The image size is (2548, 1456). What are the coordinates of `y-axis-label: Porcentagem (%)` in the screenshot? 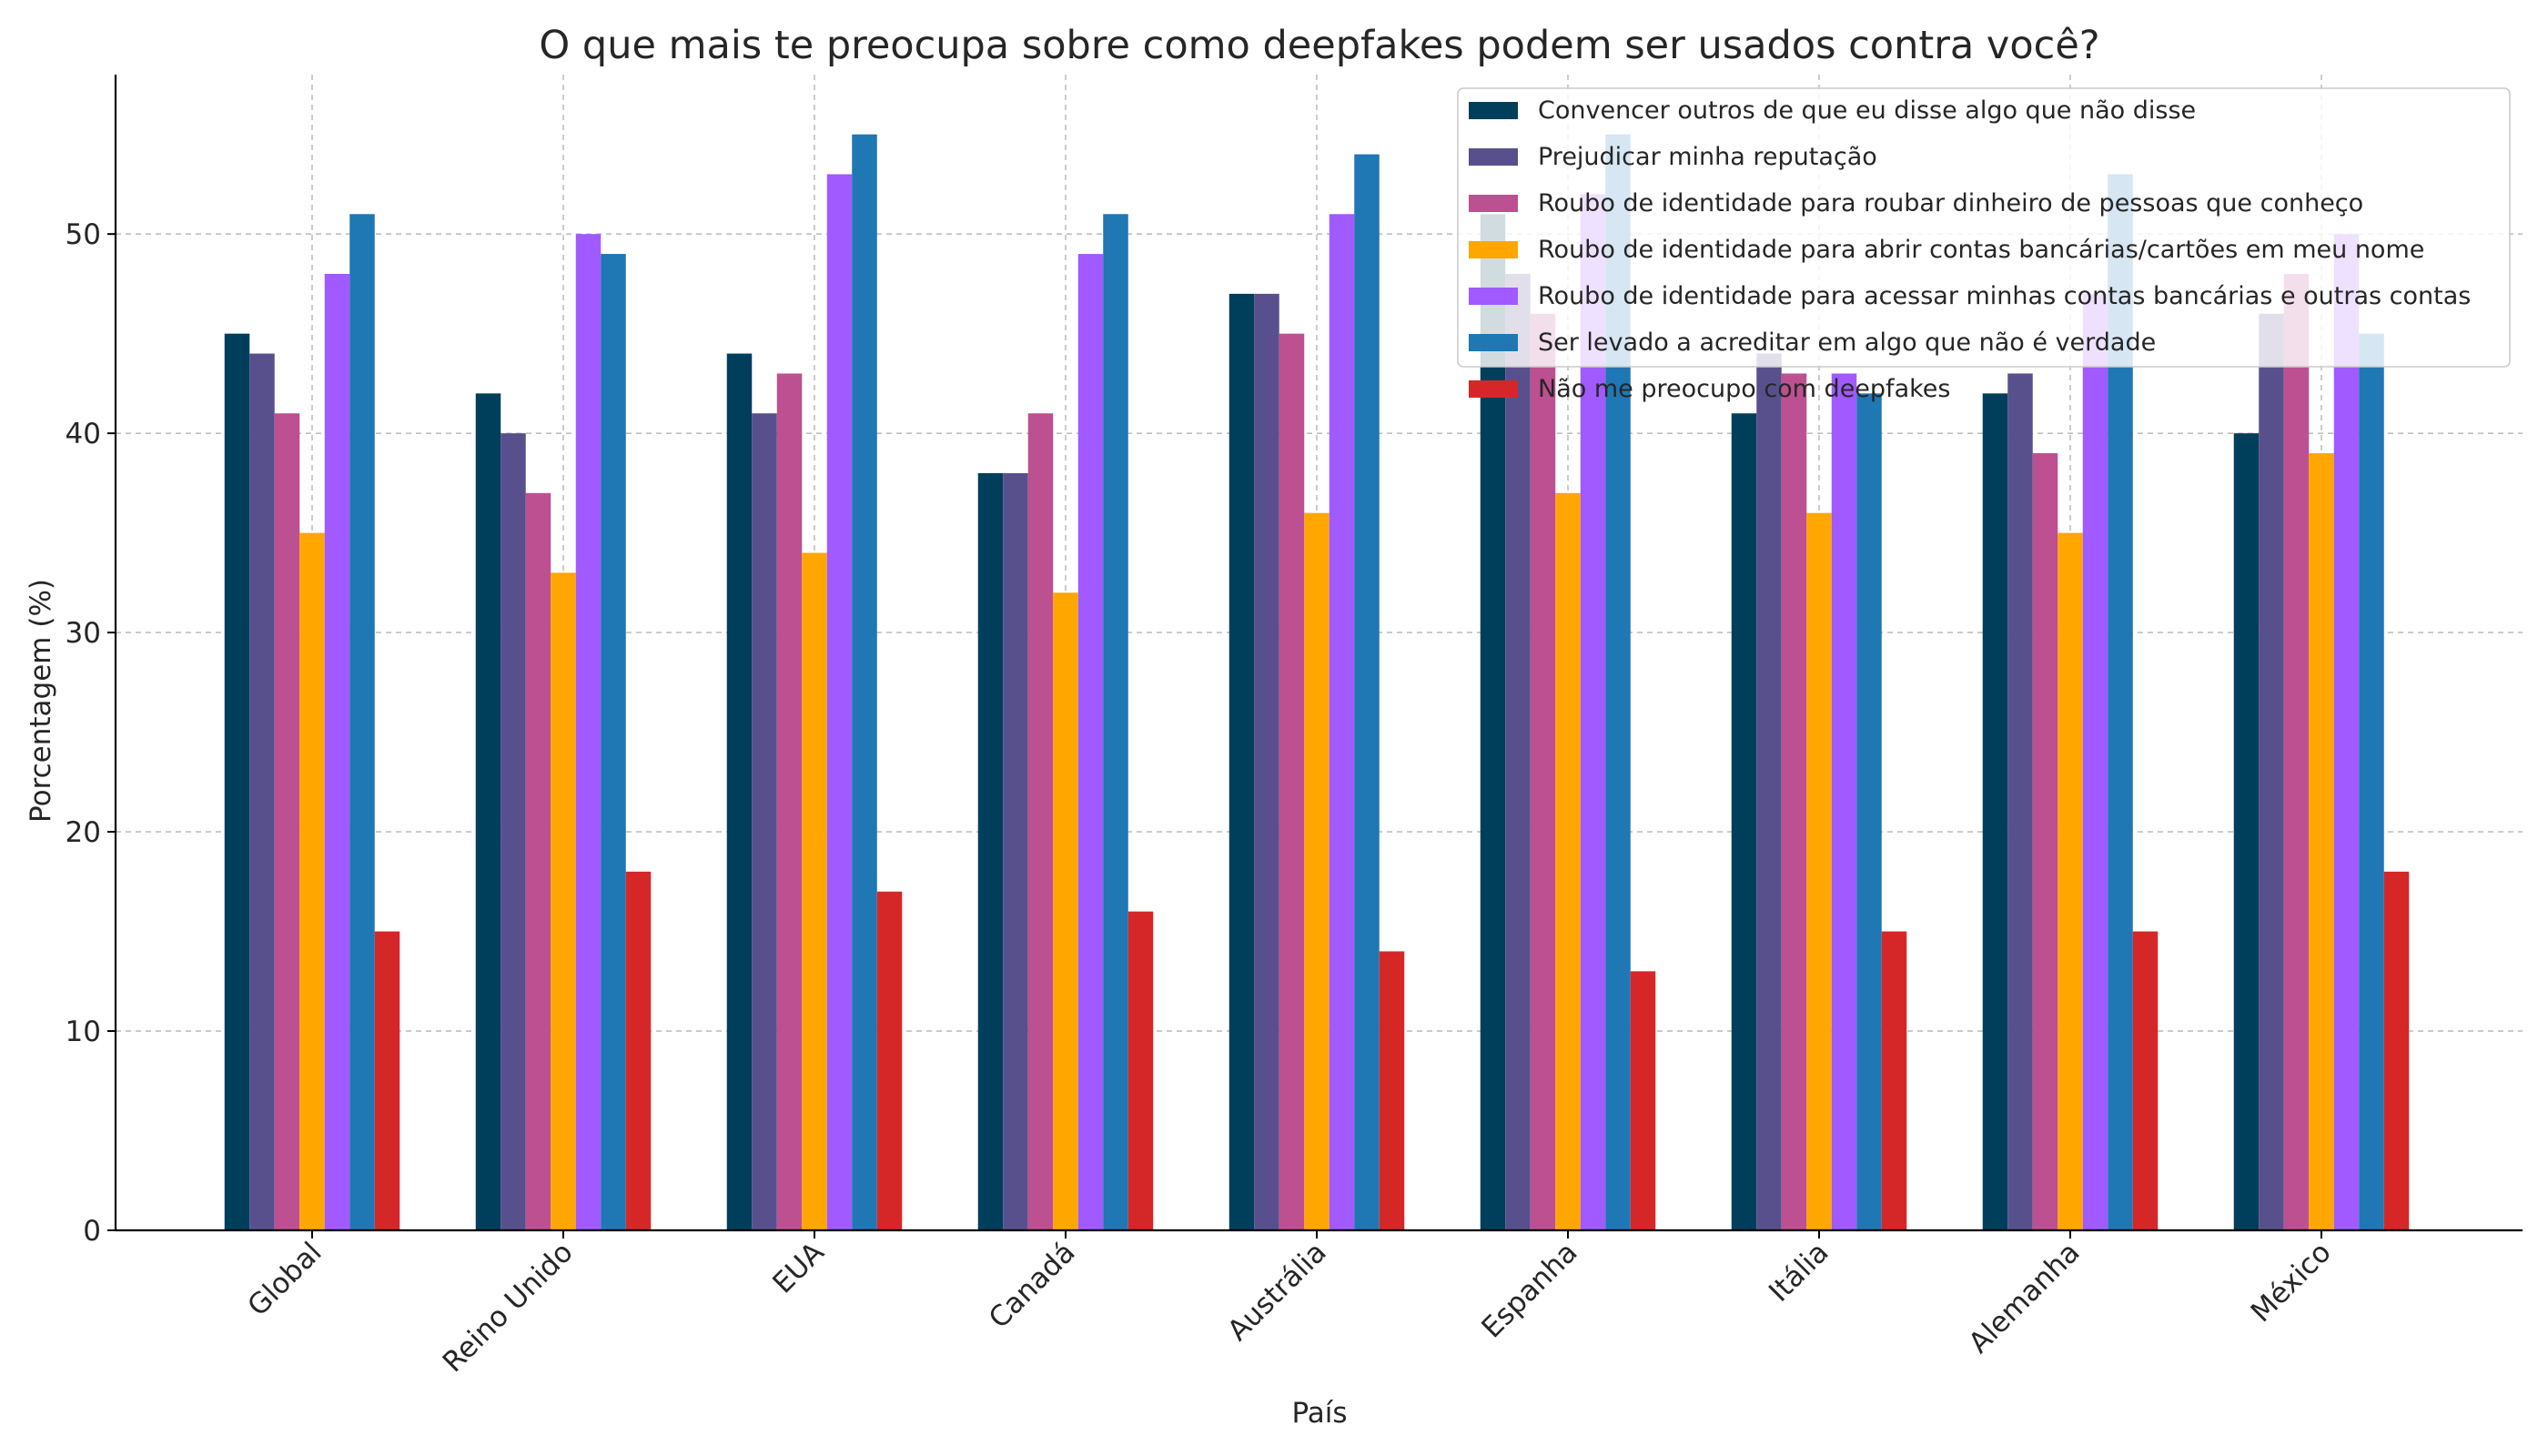 It's located at (41, 701).